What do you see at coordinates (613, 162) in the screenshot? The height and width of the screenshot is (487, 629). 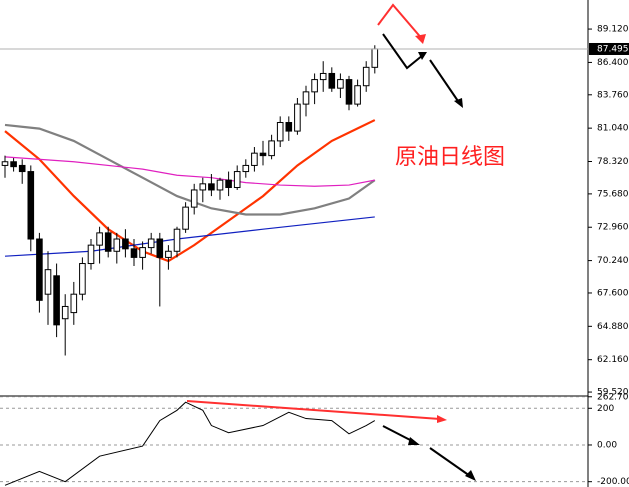 I see `y-tick-label: 78.320` at bounding box center [613, 162].